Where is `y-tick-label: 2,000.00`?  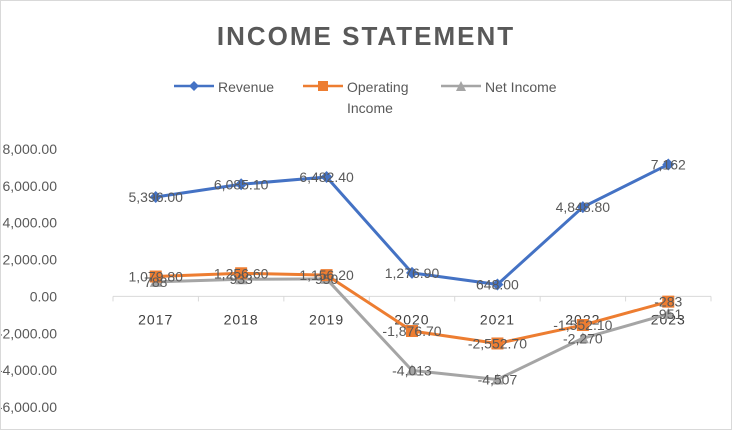
y-tick-label: 2,000.00 is located at coordinates (30, 260).